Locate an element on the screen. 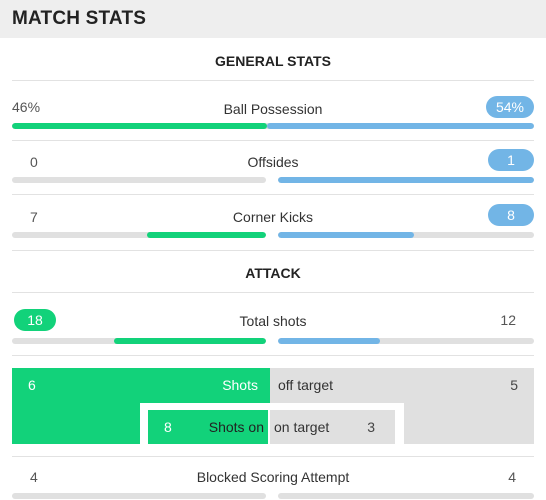 The width and height of the screenshot is (546, 500). away-corners-track is located at coordinates (406, 235).